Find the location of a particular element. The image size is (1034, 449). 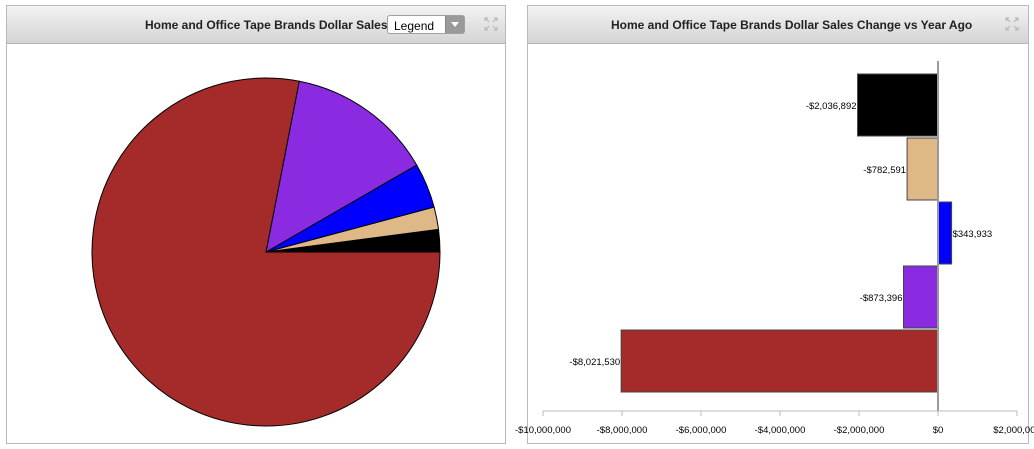

bar-value-label: -$782,591 is located at coordinates (884, 170).